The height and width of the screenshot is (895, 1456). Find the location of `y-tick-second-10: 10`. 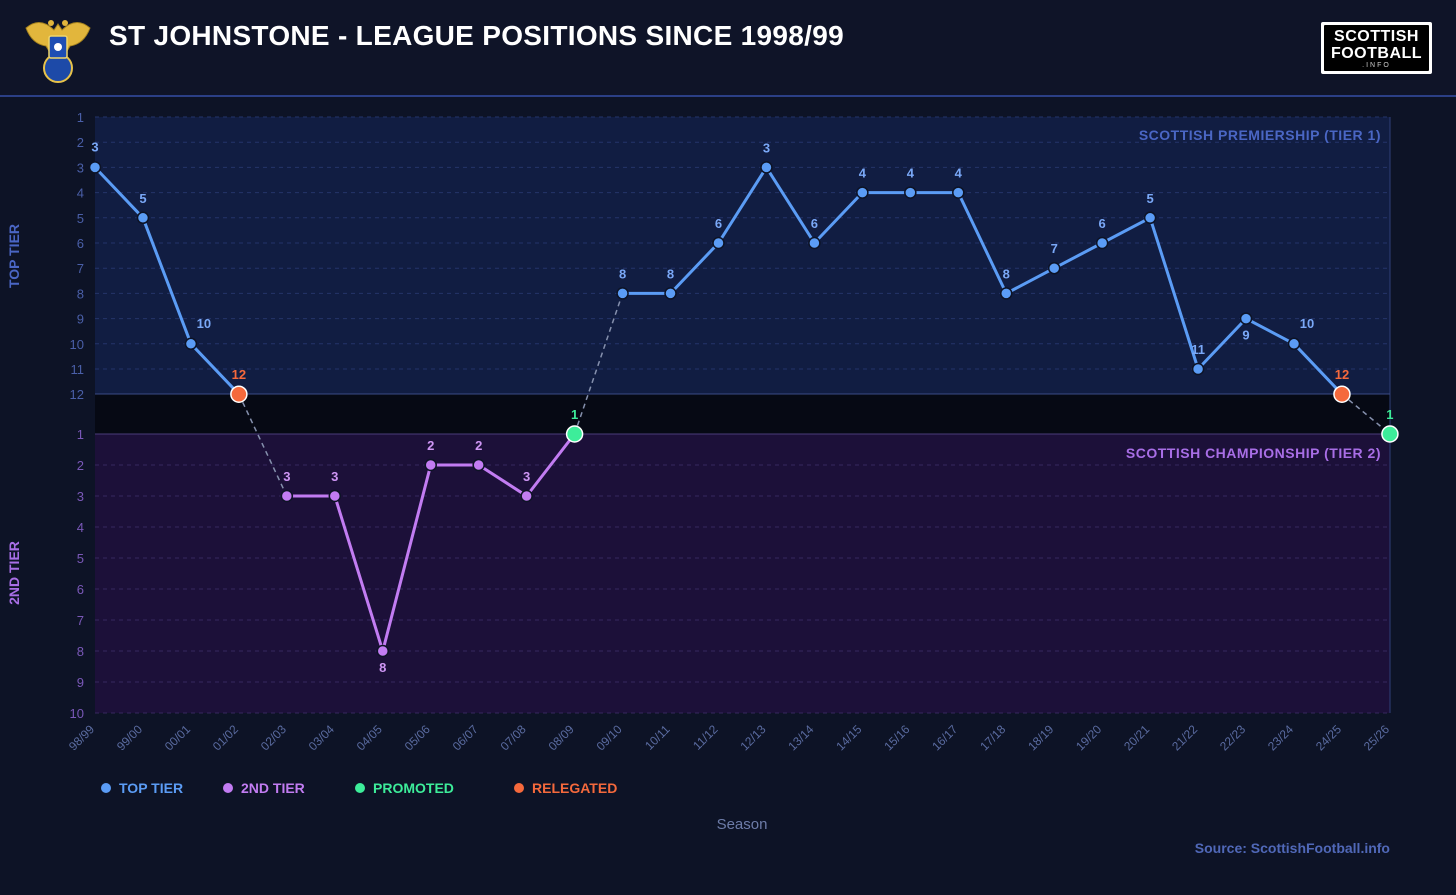

y-tick-second-10: 10 is located at coordinates (77, 713).